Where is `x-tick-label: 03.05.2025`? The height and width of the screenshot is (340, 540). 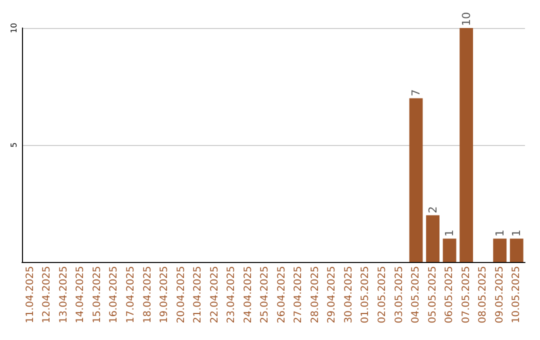 x-tick-label: 03.05.2025 is located at coordinates (399, 295).